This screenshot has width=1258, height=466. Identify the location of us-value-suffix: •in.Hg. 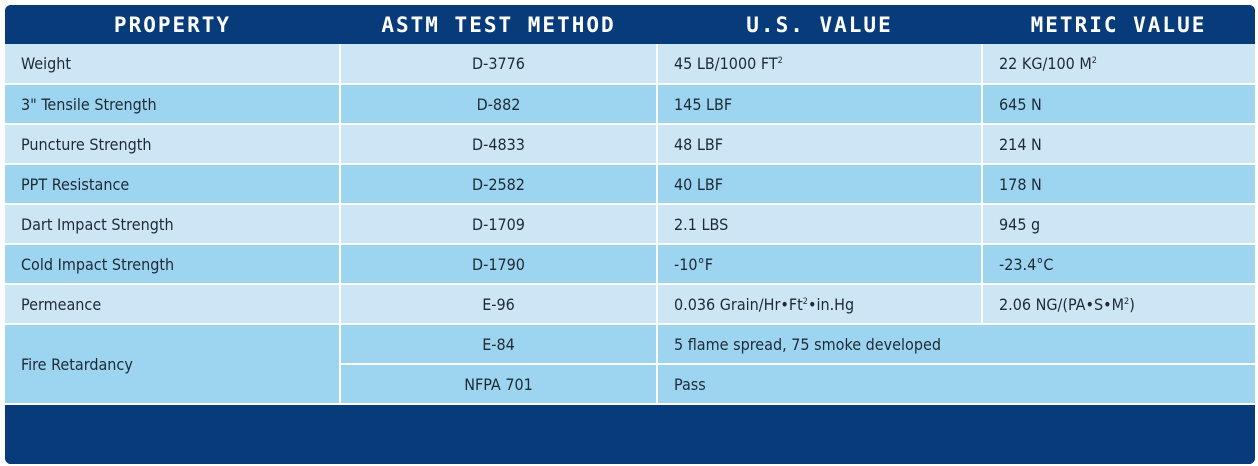
(831, 304).